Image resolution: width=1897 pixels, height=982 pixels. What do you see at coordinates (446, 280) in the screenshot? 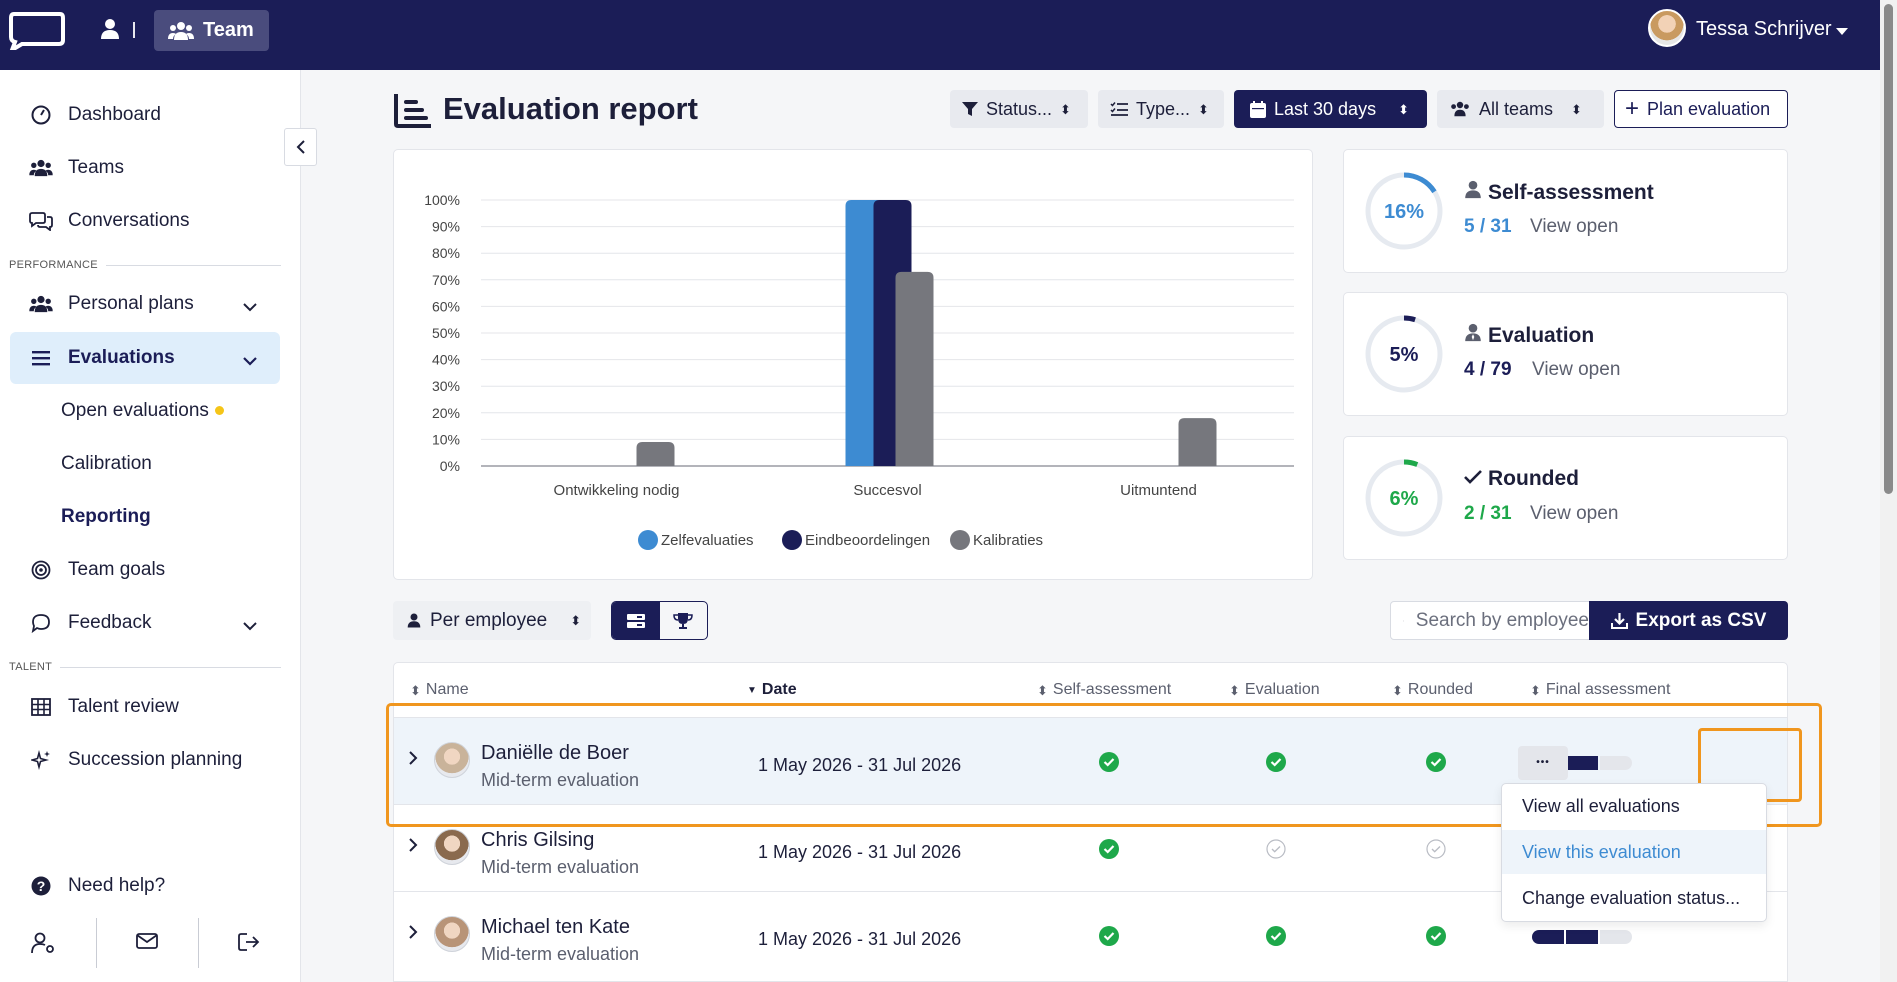
I see `y-tick-label: 70%` at bounding box center [446, 280].